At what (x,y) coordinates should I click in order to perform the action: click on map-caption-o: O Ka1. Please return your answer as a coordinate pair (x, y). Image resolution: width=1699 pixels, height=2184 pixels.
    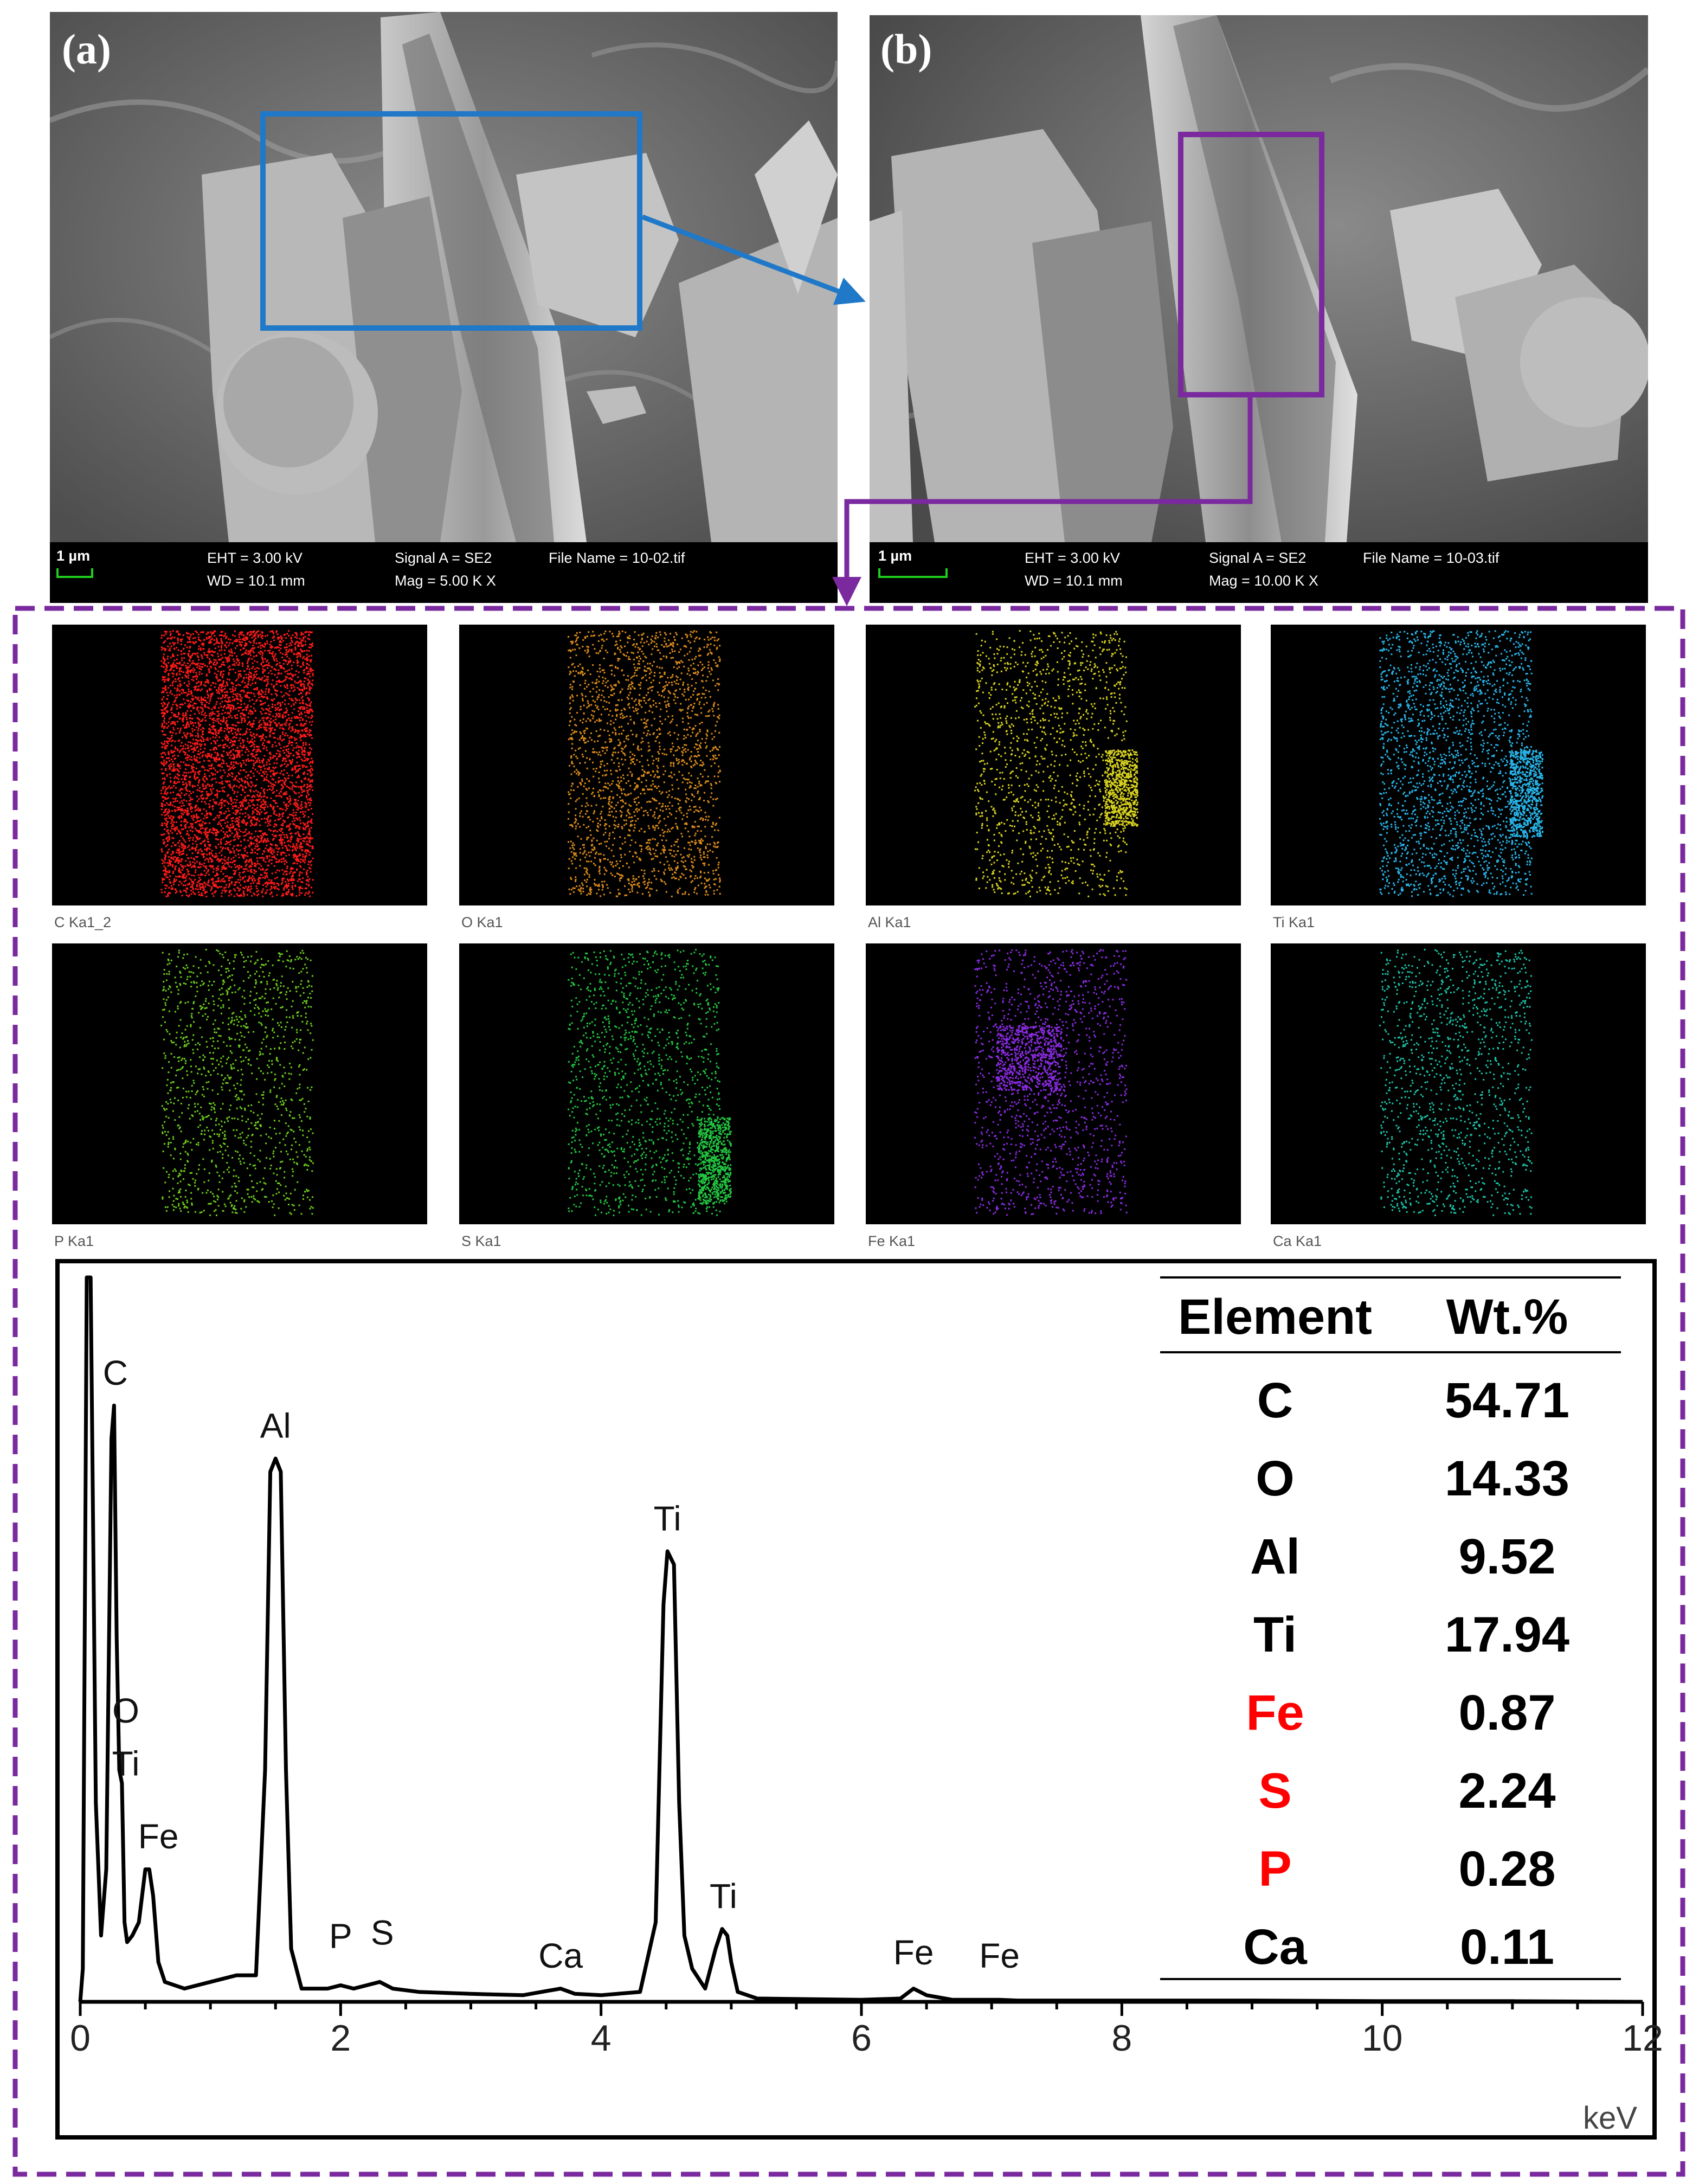
    Looking at the image, I should click on (482, 922).